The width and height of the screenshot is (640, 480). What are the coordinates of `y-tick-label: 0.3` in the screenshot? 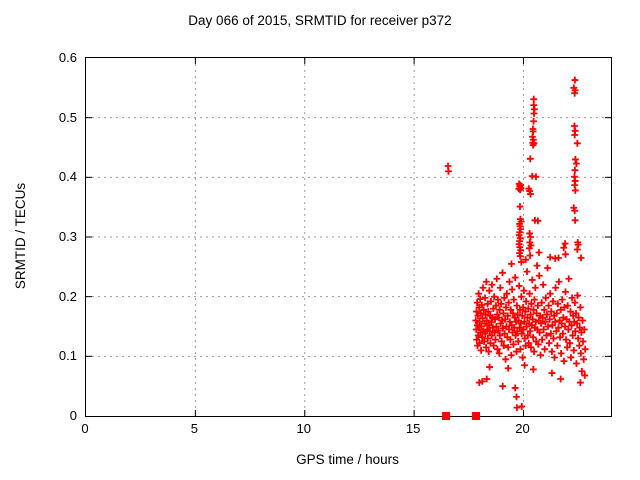 It's located at (67, 236).